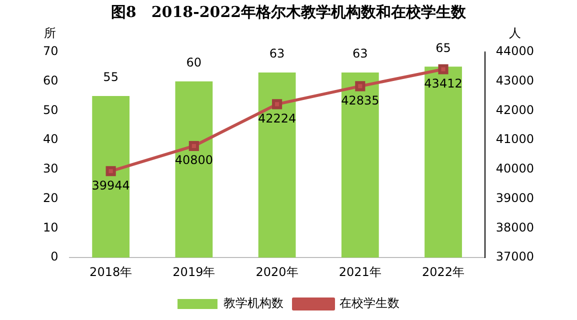  Describe the element at coordinates (111, 271) in the screenshot. I see `x-tick-label: 2018年` at that location.